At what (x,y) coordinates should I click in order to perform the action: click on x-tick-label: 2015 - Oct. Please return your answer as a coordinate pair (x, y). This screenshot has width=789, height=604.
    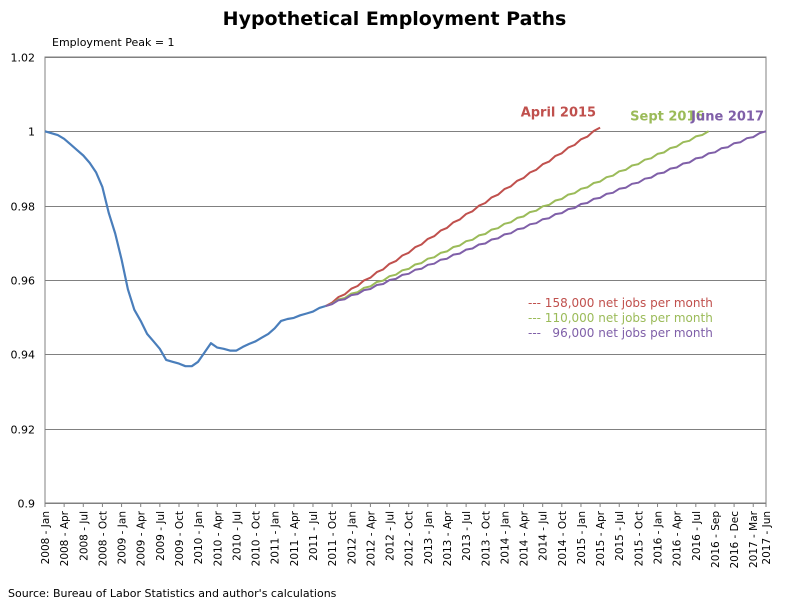
    Looking at the image, I should click on (639, 538).